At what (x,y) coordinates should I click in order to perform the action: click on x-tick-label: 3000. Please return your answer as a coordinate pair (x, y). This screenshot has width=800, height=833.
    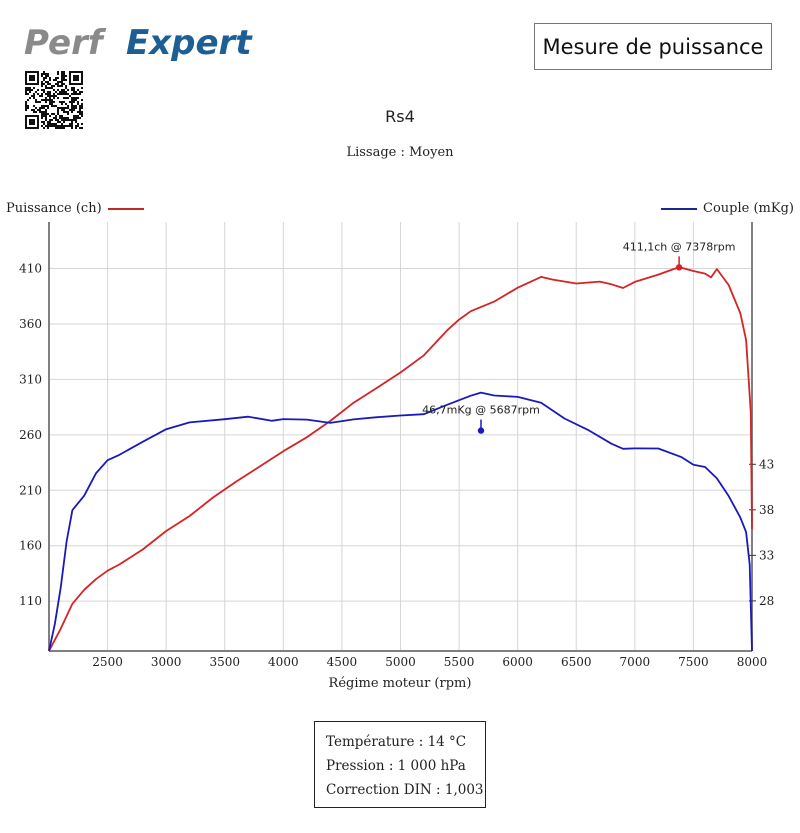
    Looking at the image, I should click on (166, 662).